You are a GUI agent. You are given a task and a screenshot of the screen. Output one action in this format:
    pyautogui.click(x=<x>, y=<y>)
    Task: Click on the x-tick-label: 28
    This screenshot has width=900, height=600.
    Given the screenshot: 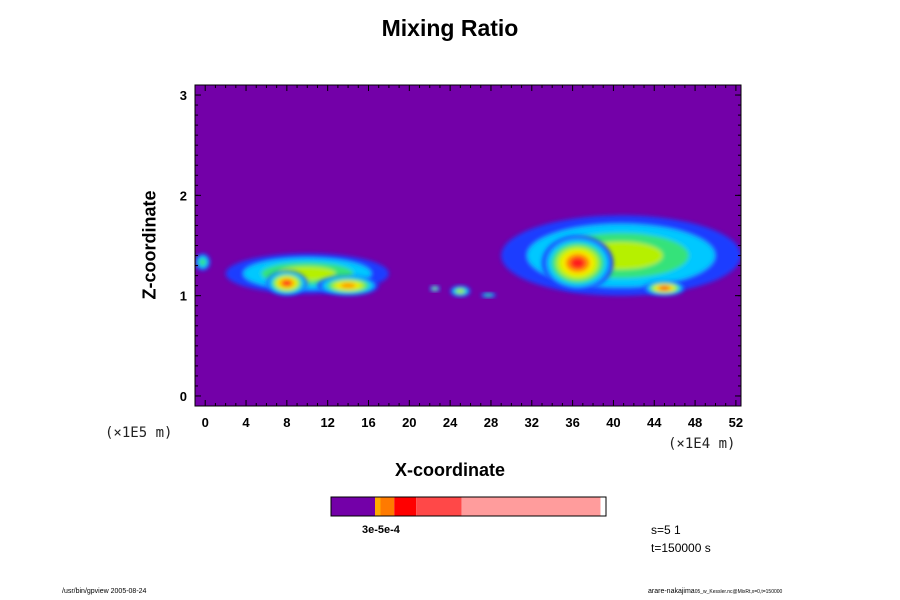 What is the action you would take?
    pyautogui.click(x=491, y=422)
    